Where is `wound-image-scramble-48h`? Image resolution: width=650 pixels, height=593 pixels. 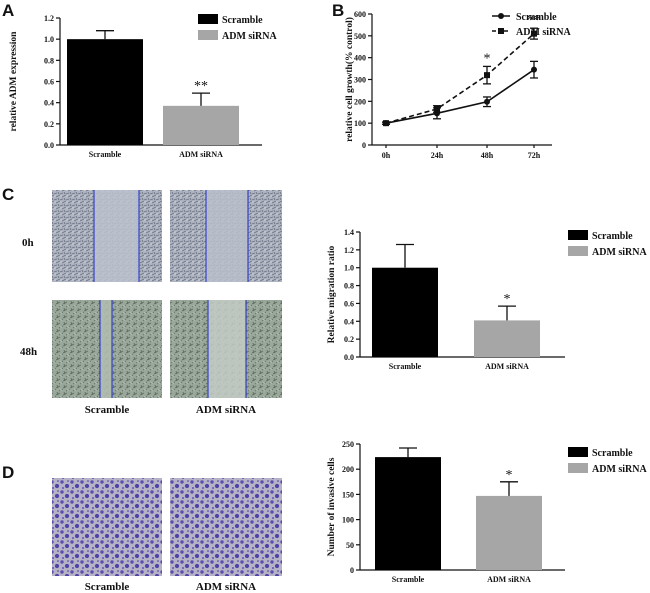 wound-image-scramble-48h is located at coordinates (107, 349).